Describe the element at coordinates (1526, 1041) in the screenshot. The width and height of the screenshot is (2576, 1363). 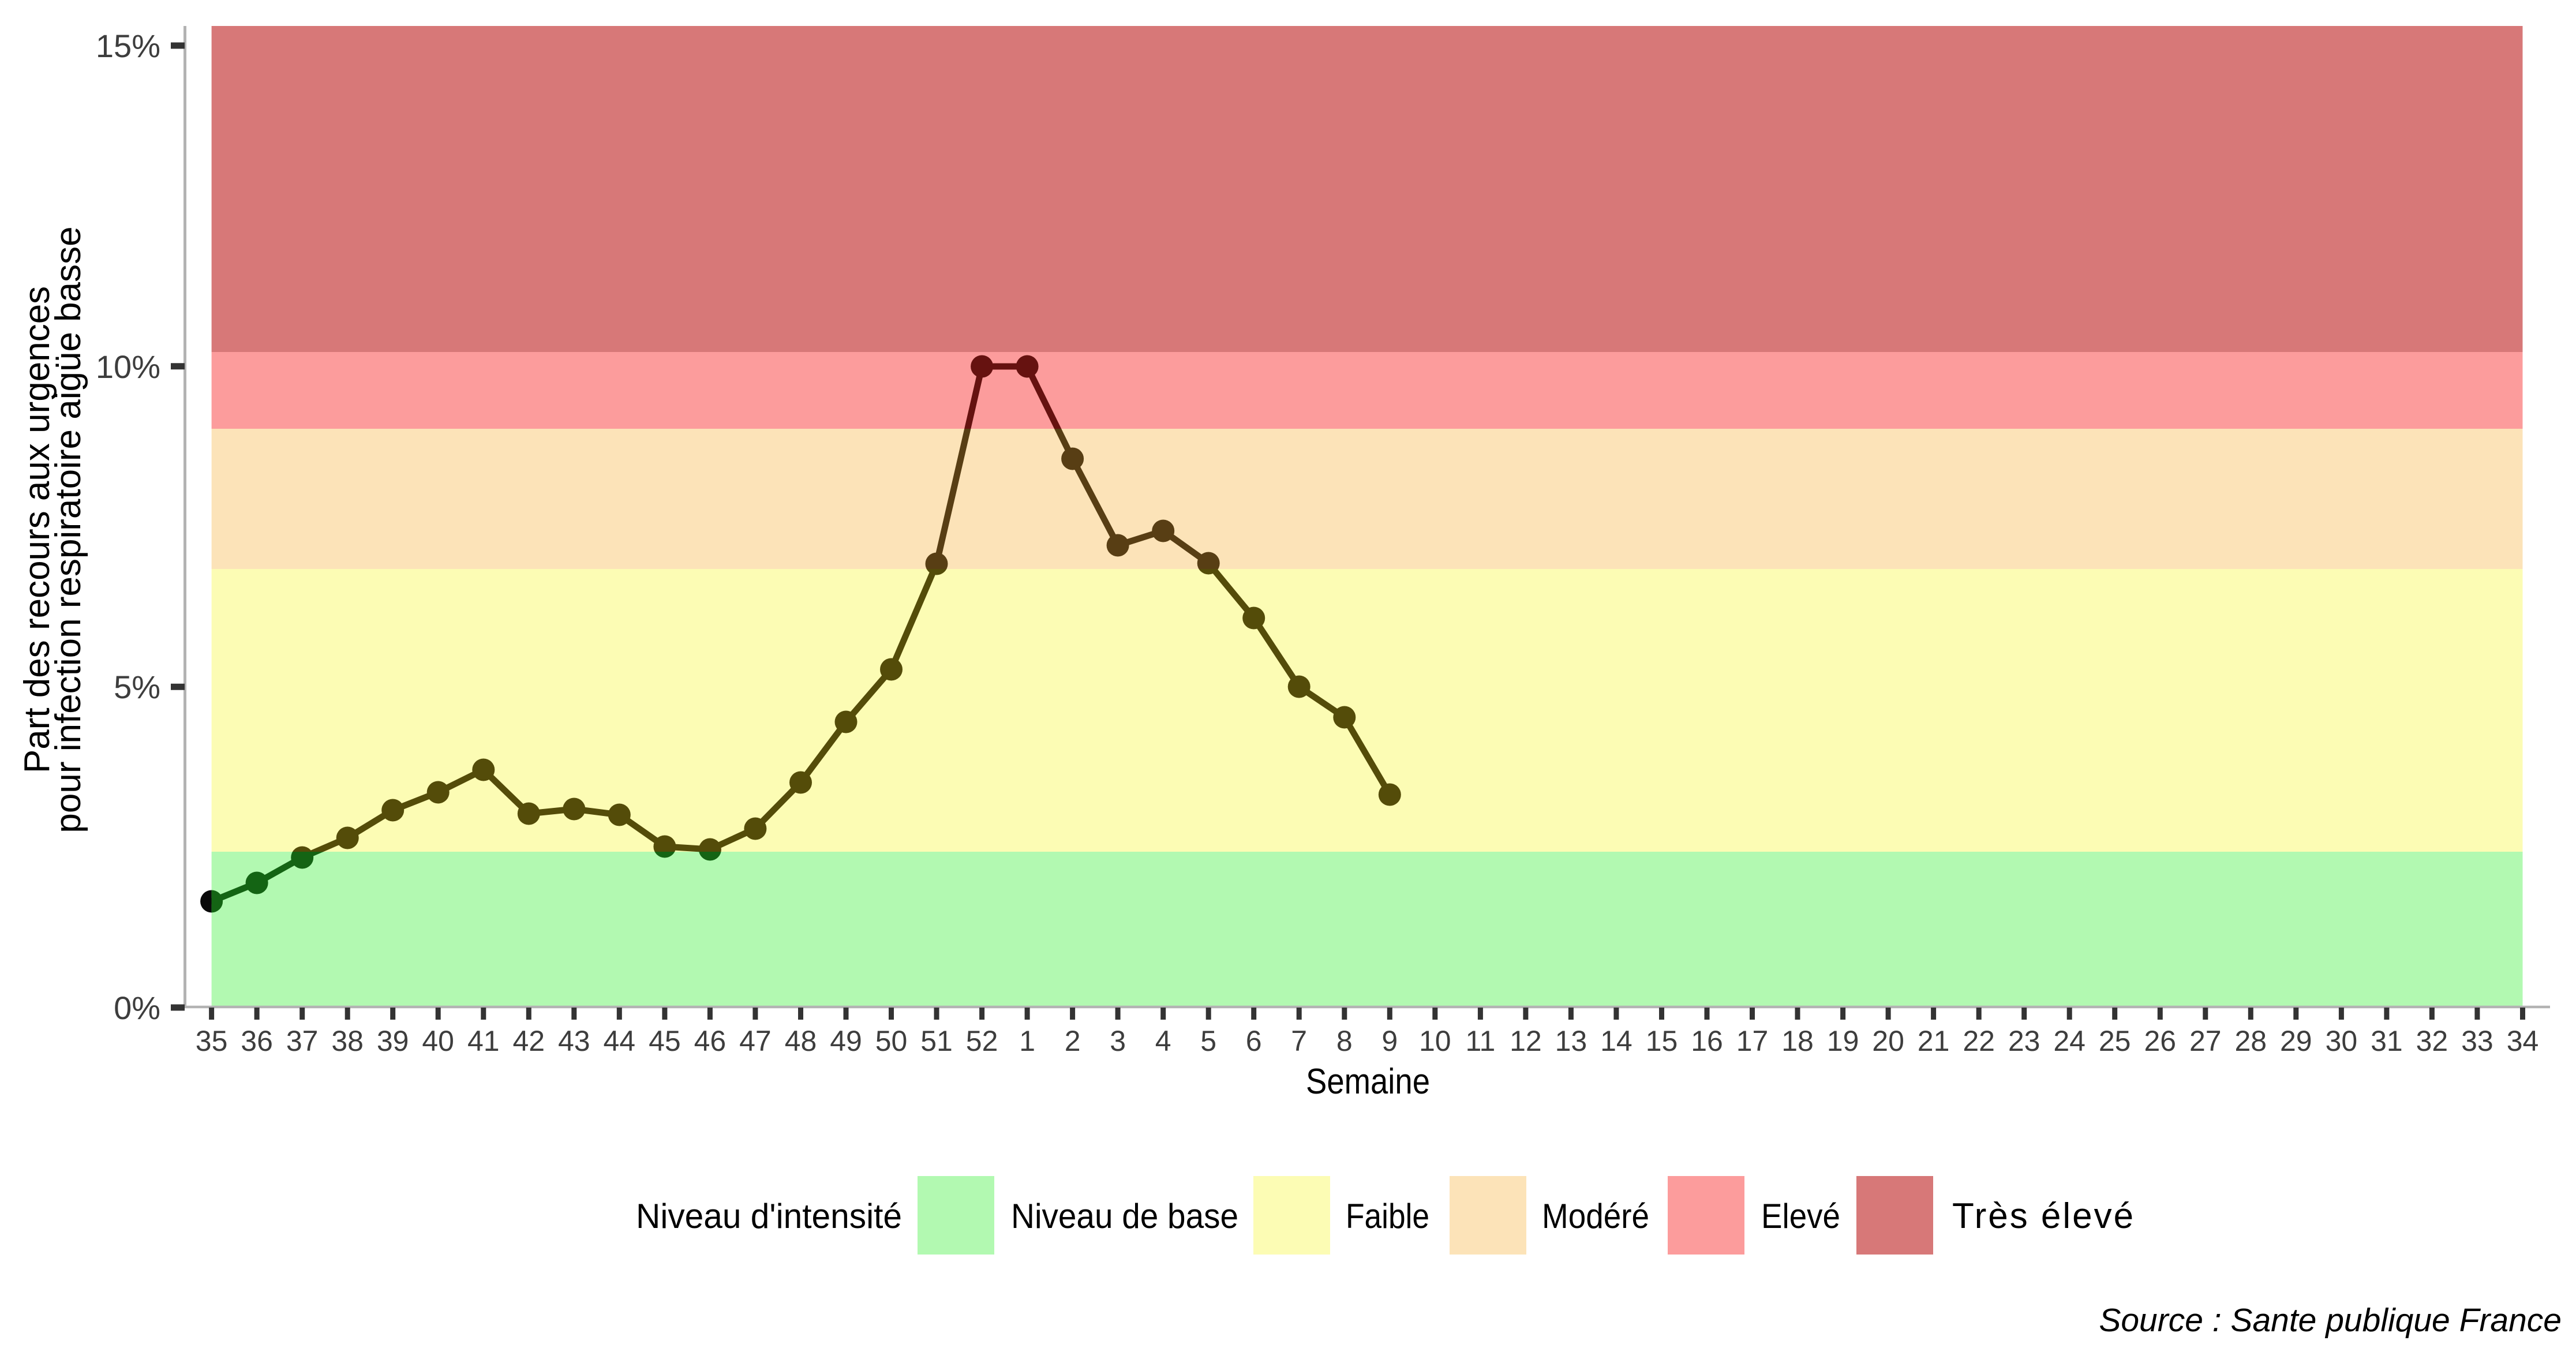
I see `svg-text: 12` at that location.